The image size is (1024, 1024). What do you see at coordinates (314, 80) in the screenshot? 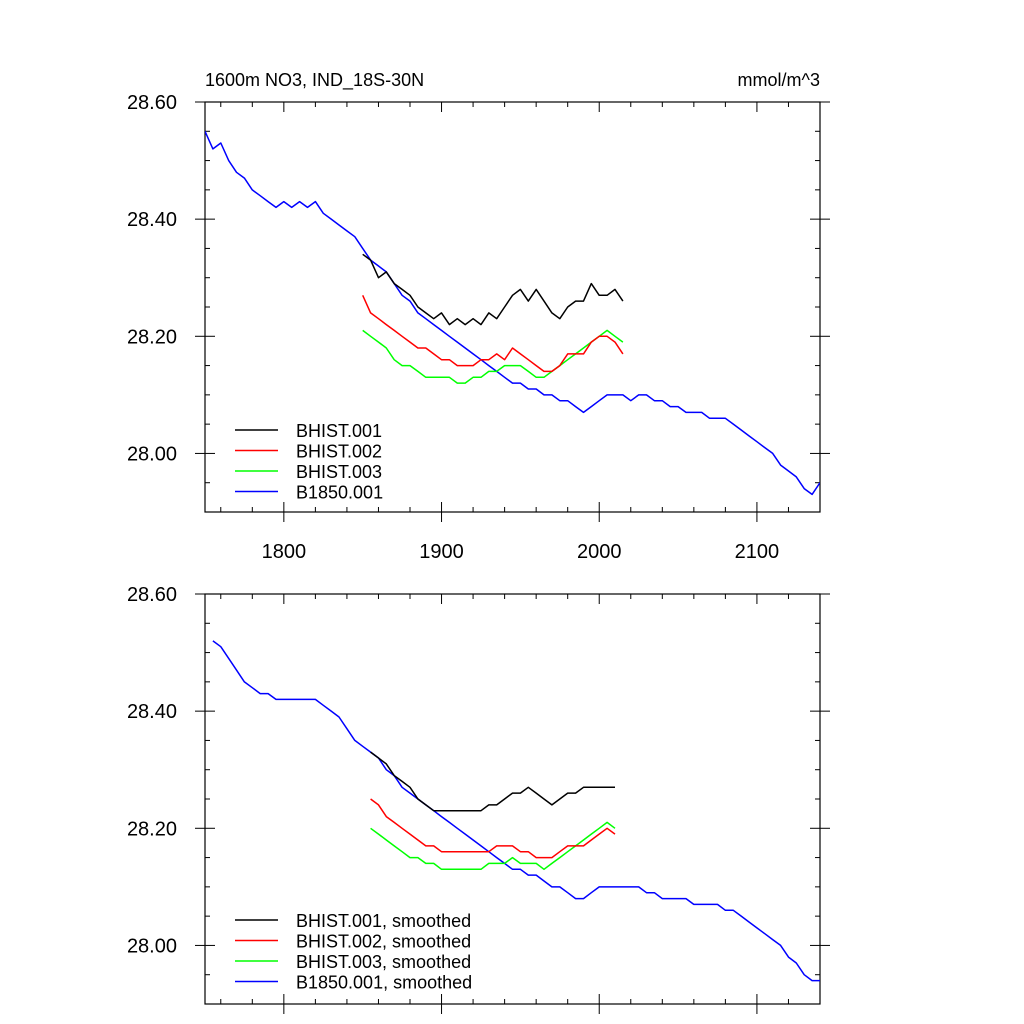
I see `chart-title: 1600m NO3, IND_18S-30N` at bounding box center [314, 80].